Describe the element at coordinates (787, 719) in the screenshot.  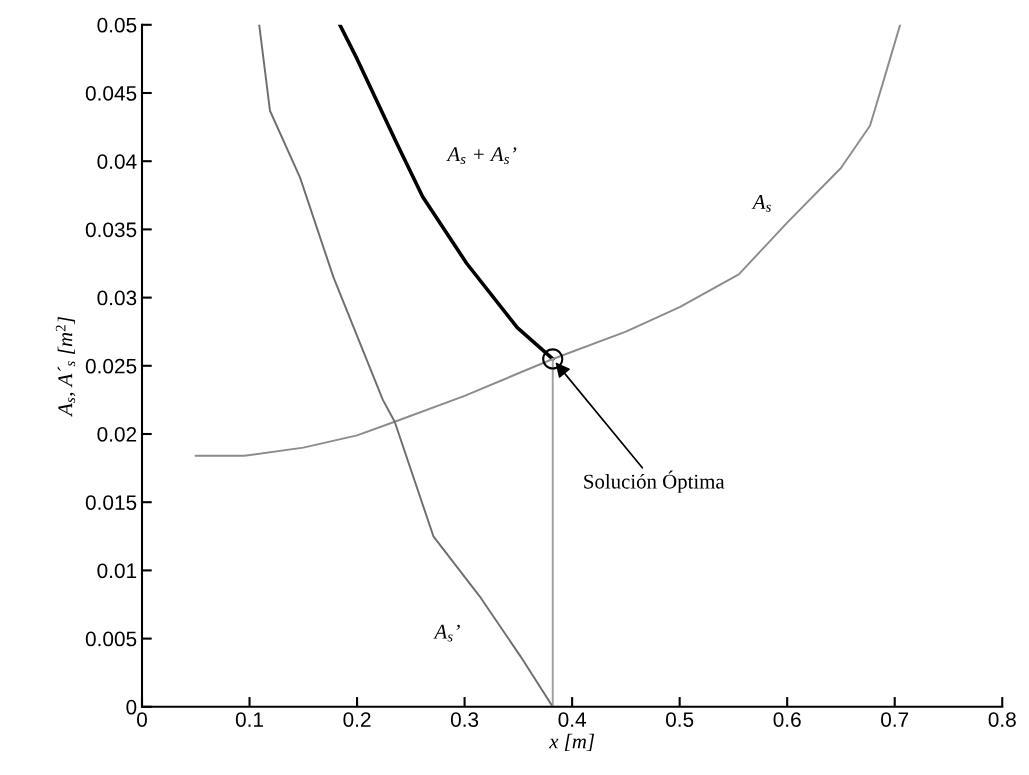
I see `x-tick-label: 0.6` at that location.